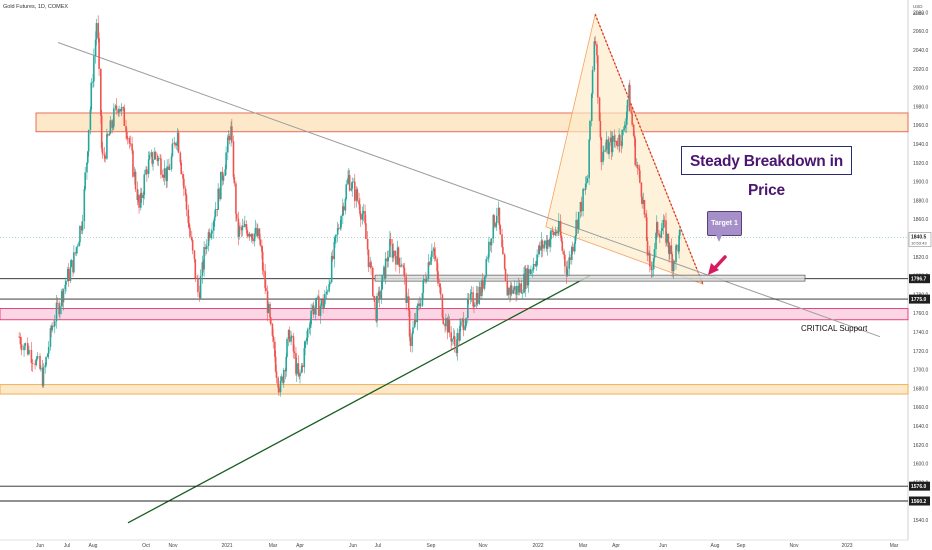 The height and width of the screenshot is (550, 932). What do you see at coordinates (921, 427) in the screenshot?
I see `price-tick-label: 1640.0` at bounding box center [921, 427].